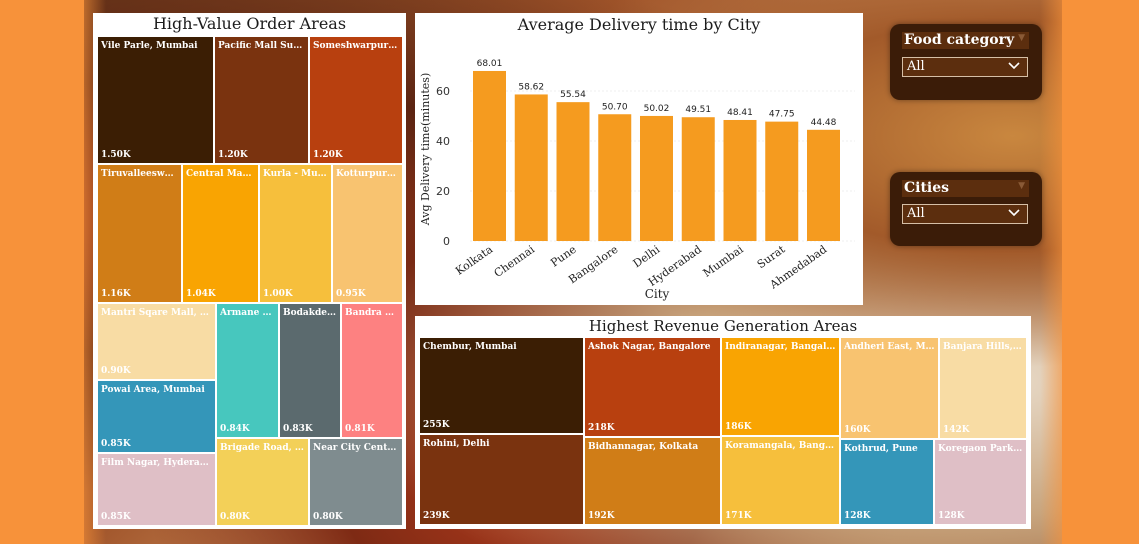 The height and width of the screenshot is (544, 1139). What do you see at coordinates (780, 386) in the screenshot?
I see `treemap-tile: Indiranagar, Bangalore 186K` at bounding box center [780, 386].